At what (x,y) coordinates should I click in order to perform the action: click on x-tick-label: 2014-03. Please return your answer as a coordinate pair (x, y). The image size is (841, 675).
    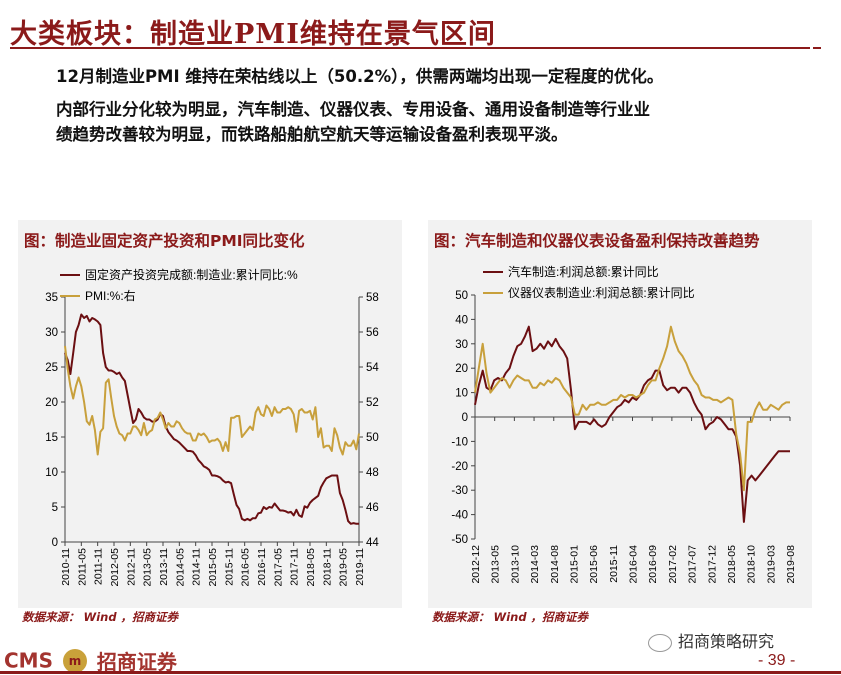
    Looking at the image, I should click on (535, 564).